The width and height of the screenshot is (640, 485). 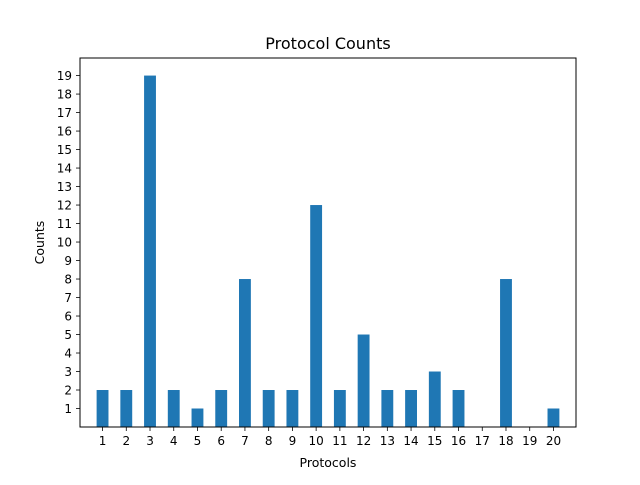 What do you see at coordinates (68, 298) in the screenshot?
I see `y-tick-label: 7` at bounding box center [68, 298].